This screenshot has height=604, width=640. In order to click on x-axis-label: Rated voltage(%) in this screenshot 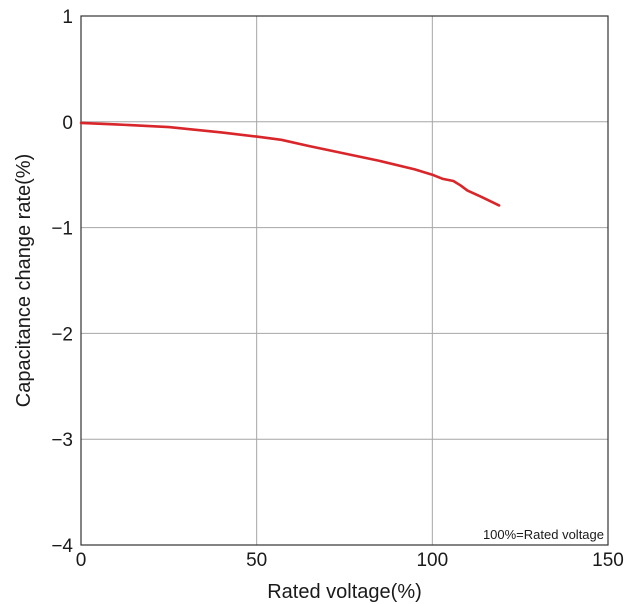, I will do `click(344, 592)`.